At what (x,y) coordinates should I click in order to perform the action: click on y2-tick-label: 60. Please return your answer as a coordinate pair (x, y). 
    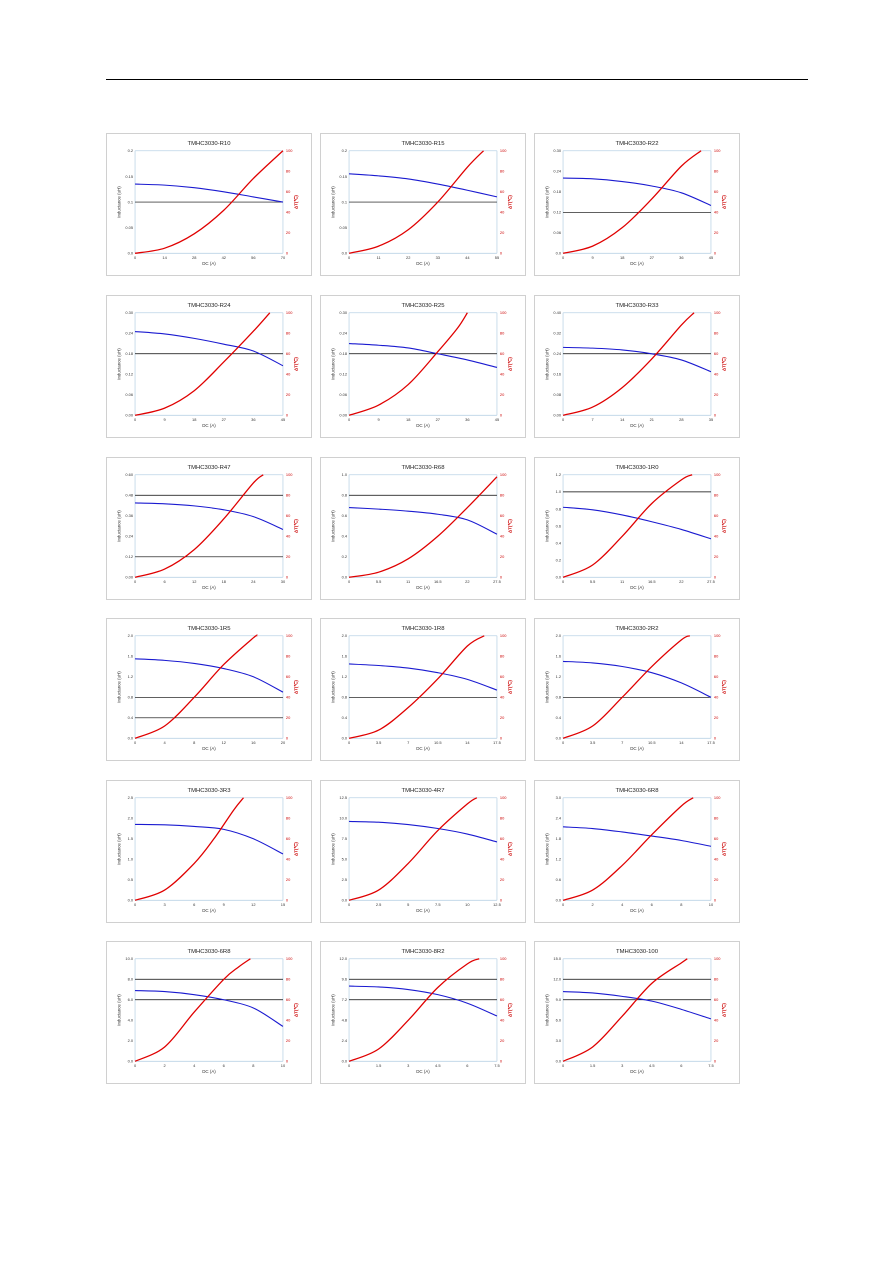
    Looking at the image, I should click on (502, 353).